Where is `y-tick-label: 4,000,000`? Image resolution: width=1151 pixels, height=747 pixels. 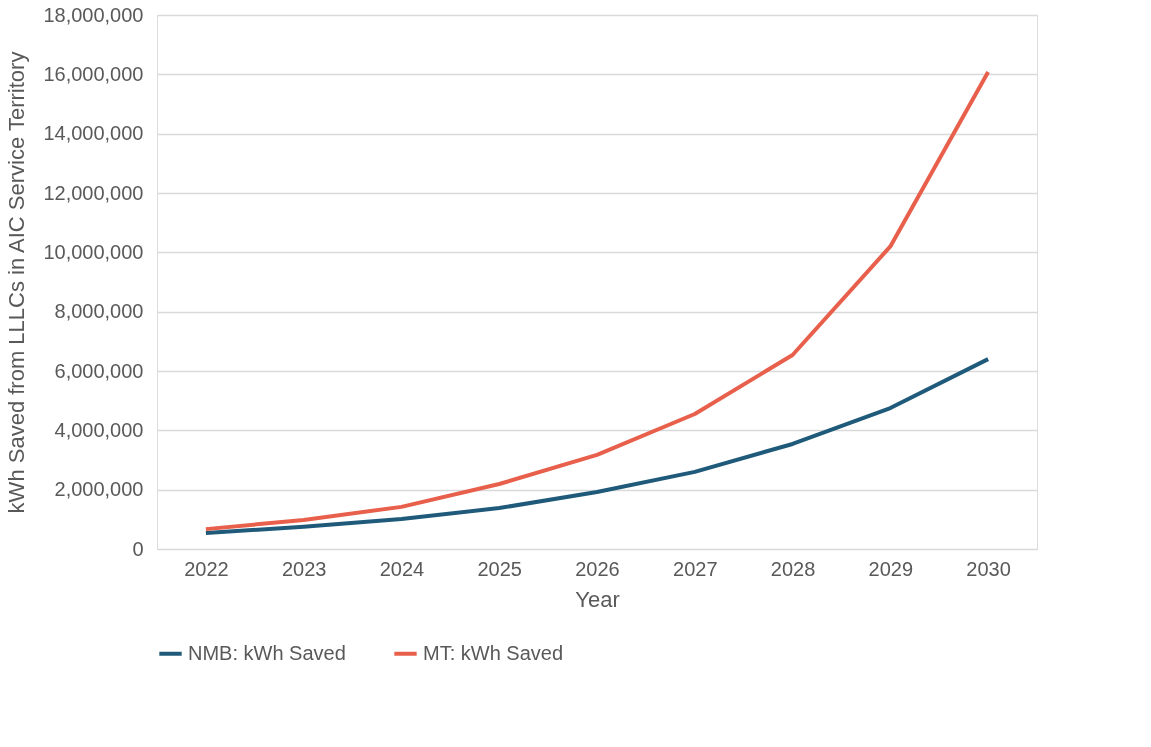 y-tick-label: 4,000,000 is located at coordinates (99, 429).